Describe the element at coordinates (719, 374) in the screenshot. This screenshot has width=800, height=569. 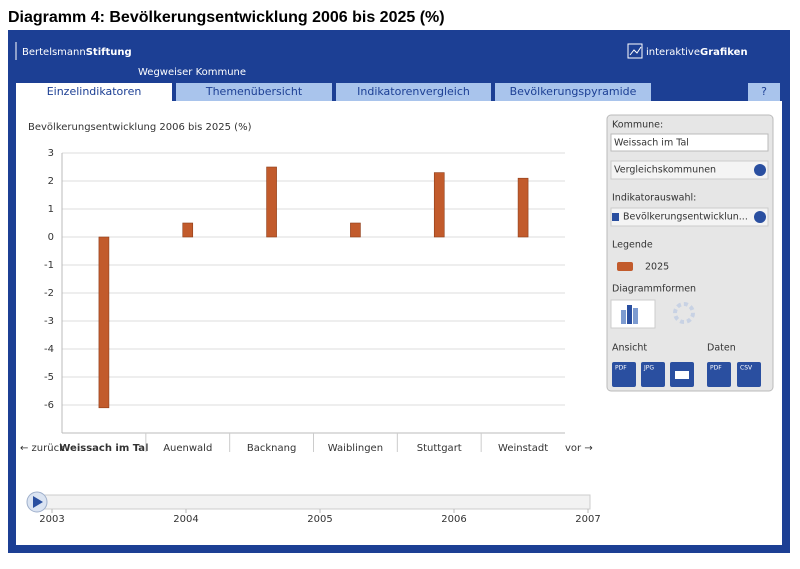
I see `data-pdf-button` at that location.